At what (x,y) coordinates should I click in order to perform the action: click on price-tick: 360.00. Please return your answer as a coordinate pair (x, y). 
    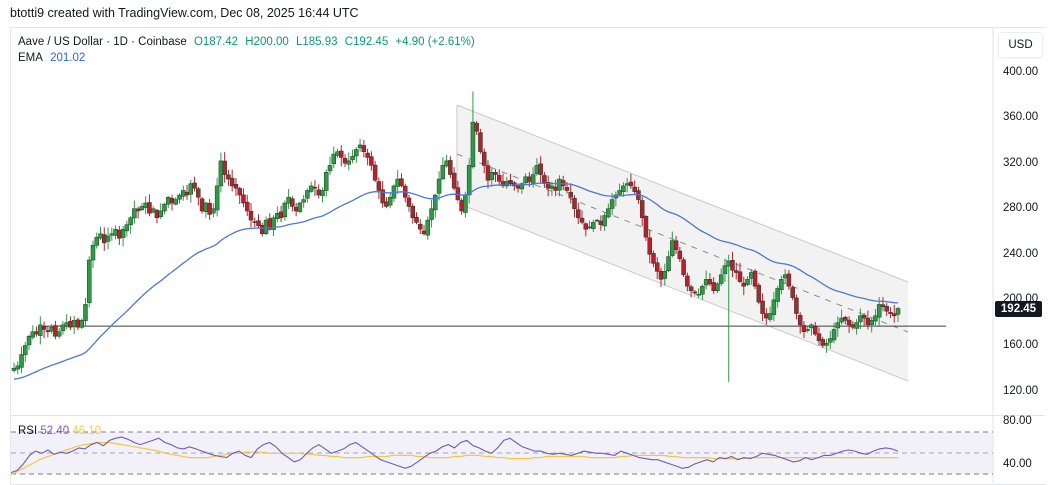
    Looking at the image, I should click on (1021, 117).